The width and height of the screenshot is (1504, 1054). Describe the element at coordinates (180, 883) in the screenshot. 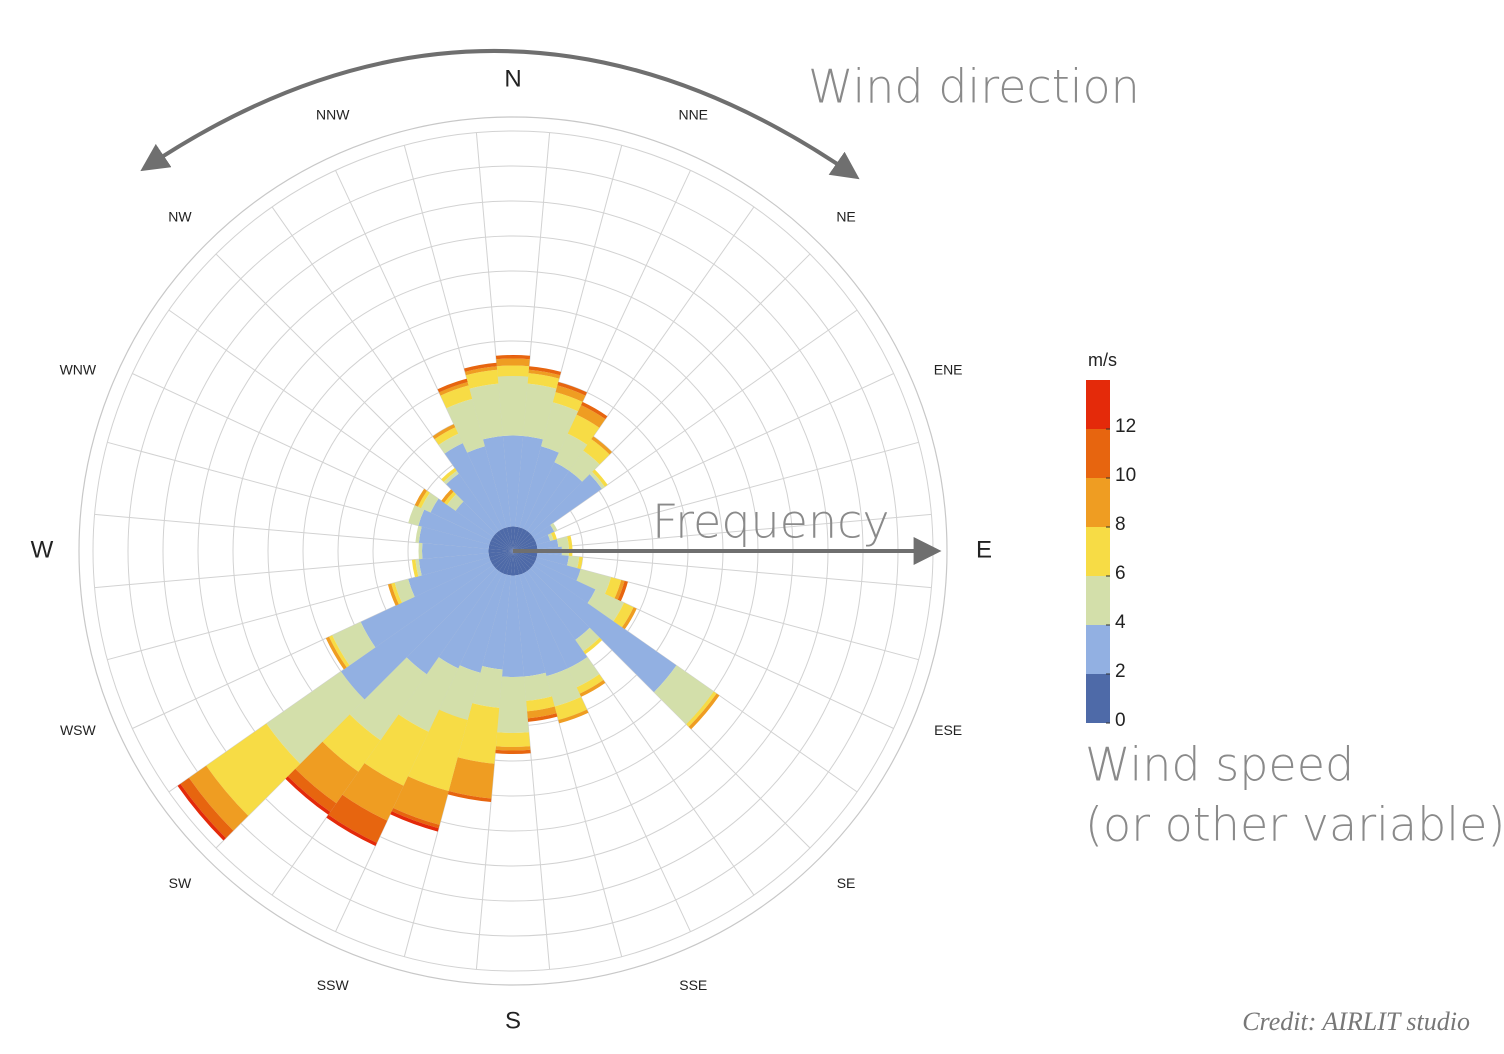

I see `direction-label: SW` at that location.